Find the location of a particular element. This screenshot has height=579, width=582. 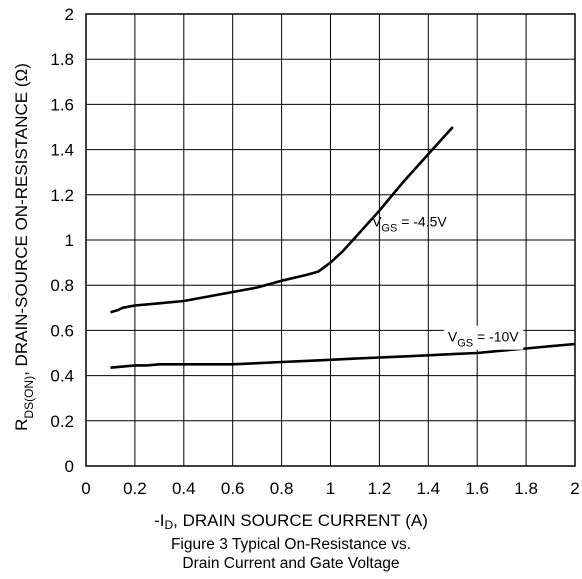

x-tick-label: 1.2 is located at coordinates (380, 488).